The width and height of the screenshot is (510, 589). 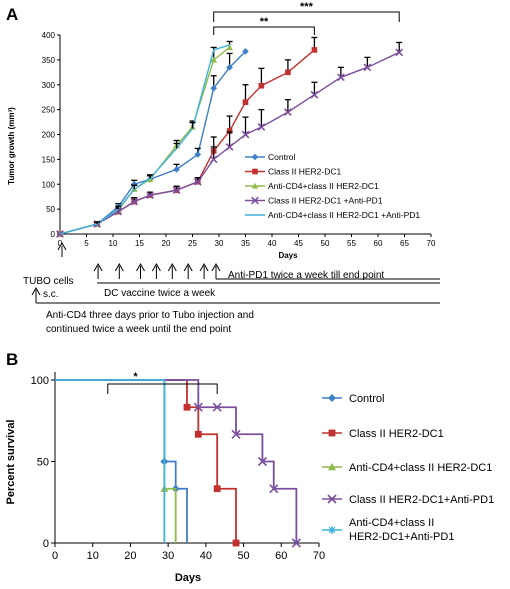 I want to click on chart-b-series-2-line, so click(x=116, y=461).